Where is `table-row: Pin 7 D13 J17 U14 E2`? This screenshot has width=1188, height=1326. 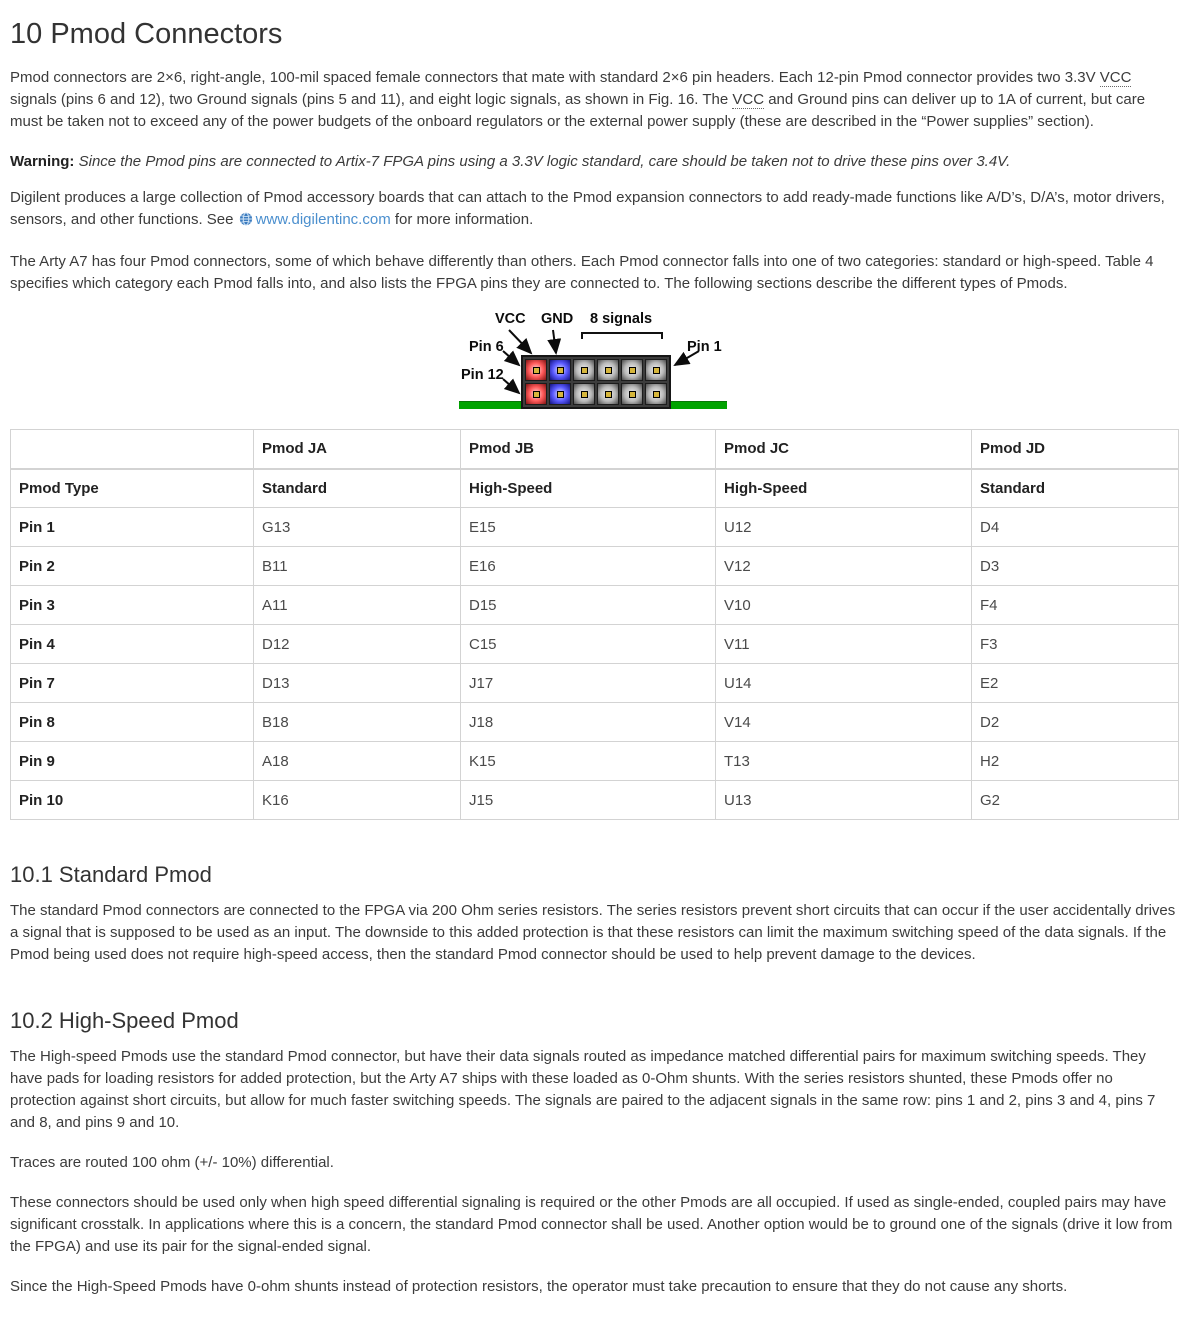 table-row: Pin 7 D13 J17 U14 E2 is located at coordinates (594, 683).